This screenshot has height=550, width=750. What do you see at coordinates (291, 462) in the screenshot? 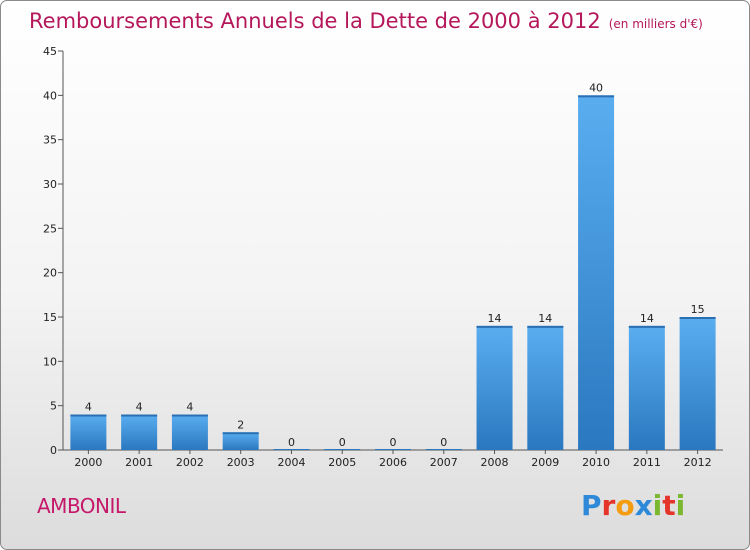
I see `x-tick-label: 2004` at bounding box center [291, 462].